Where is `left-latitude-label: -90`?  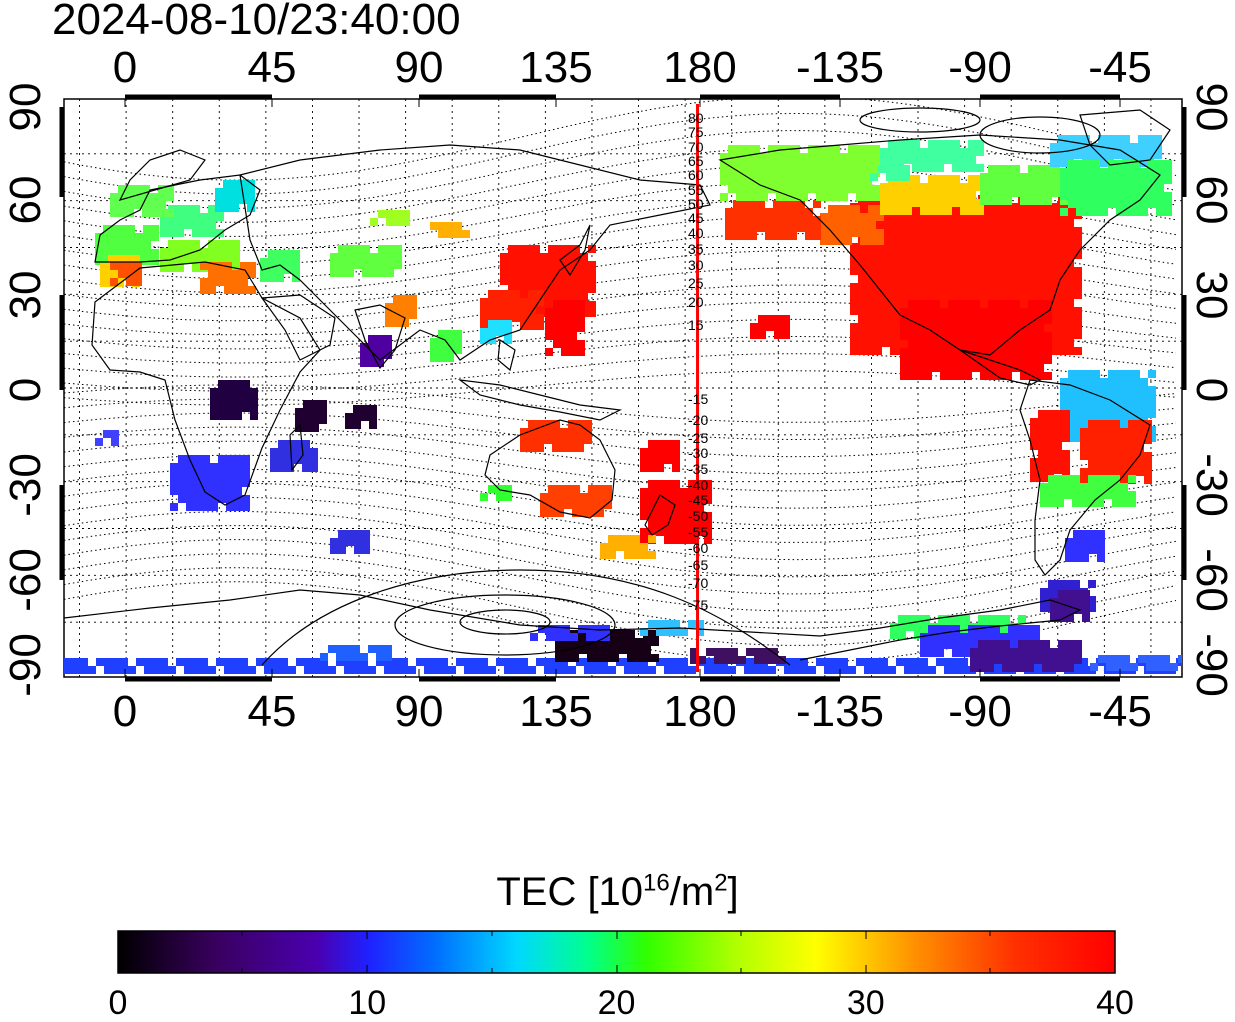 left-latitude-label: -90 is located at coordinates (25, 665).